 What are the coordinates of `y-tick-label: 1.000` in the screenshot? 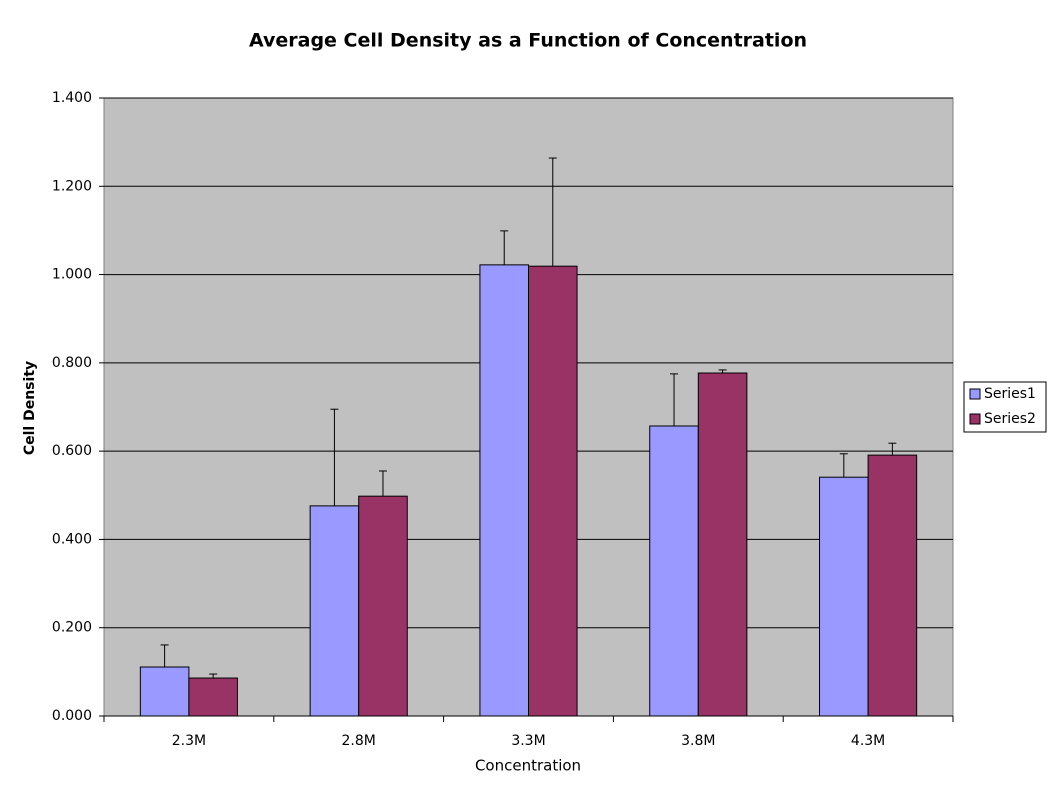 It's located at (72, 275).